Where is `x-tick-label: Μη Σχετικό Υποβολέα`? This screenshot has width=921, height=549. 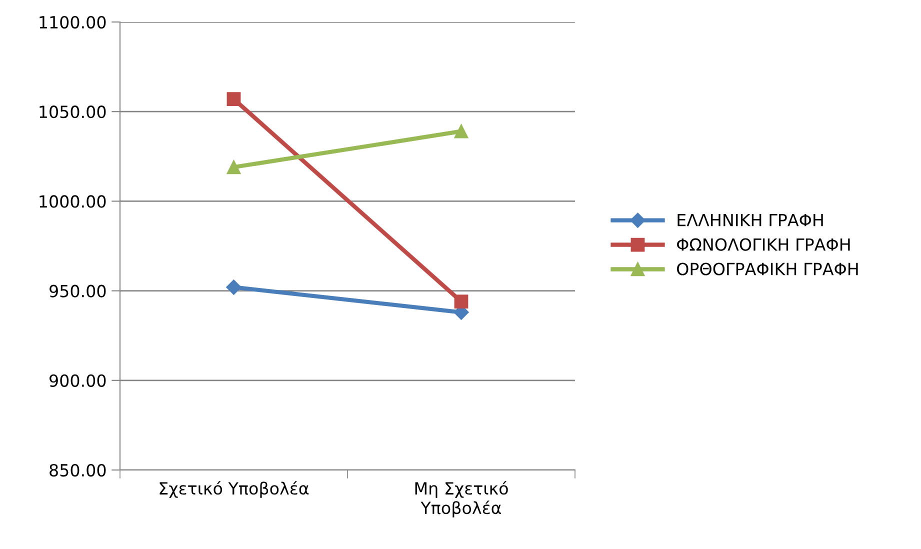 x-tick-label: Μη Σχετικό Υποβολέα is located at coordinates (461, 499).